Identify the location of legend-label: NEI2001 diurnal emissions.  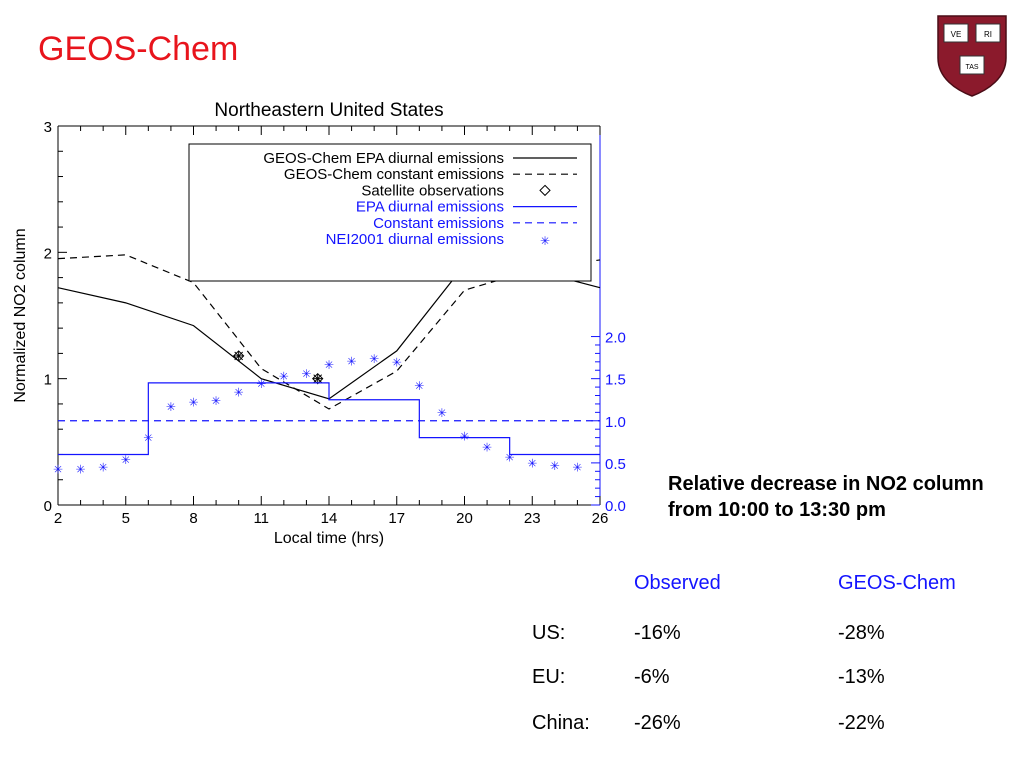
(415, 239).